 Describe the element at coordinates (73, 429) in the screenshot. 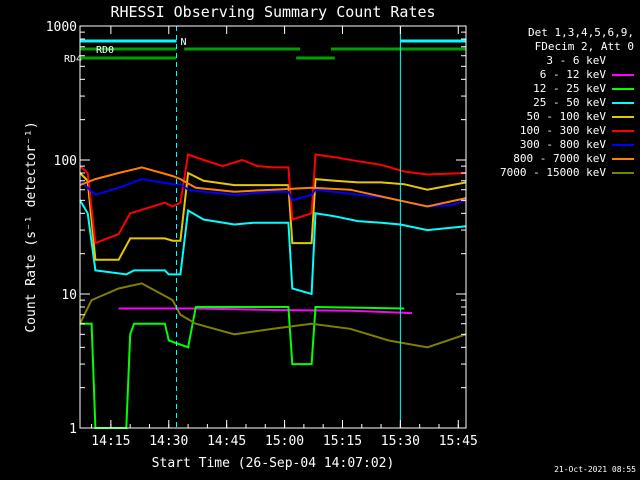

I see `y-tick-label-0: 1` at that location.